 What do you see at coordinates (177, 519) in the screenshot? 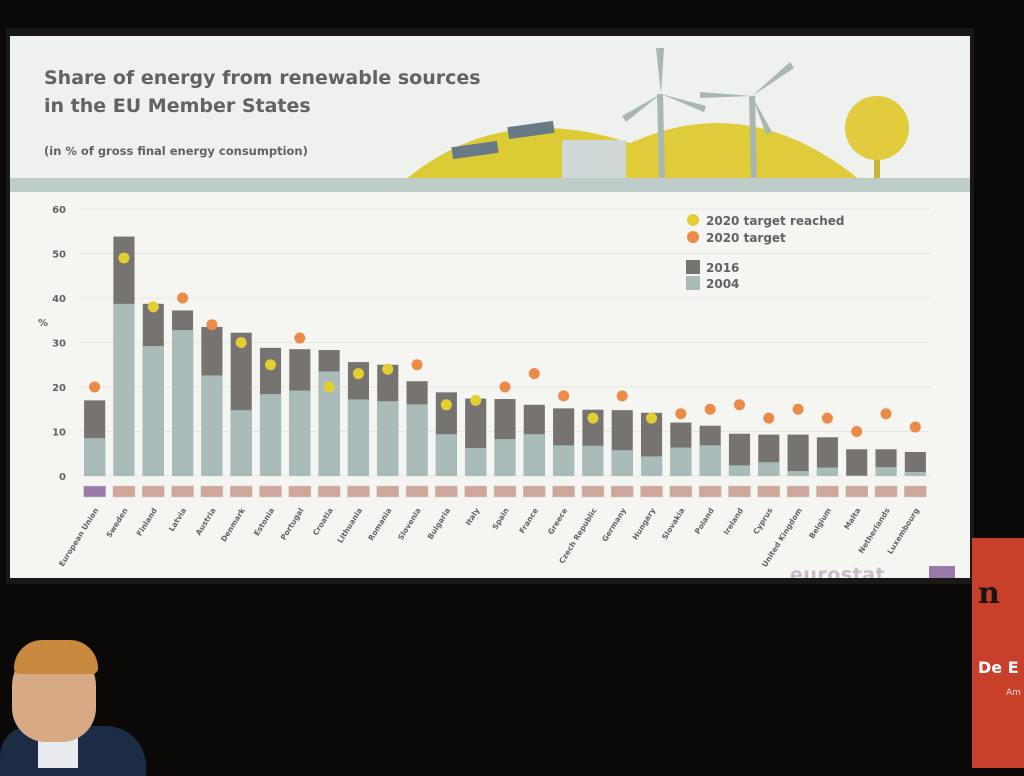
I see `x-tick-label: Latvia` at bounding box center [177, 519].